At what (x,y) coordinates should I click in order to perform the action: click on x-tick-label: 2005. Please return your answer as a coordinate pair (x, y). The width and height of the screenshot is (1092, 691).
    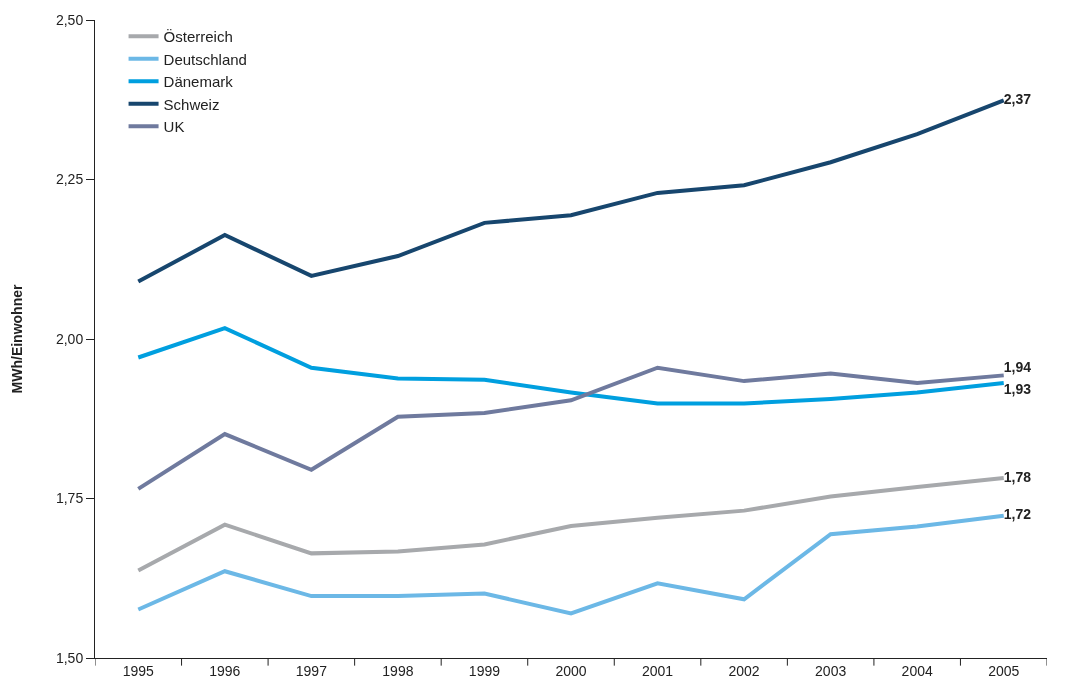
    Looking at the image, I should click on (1004, 670).